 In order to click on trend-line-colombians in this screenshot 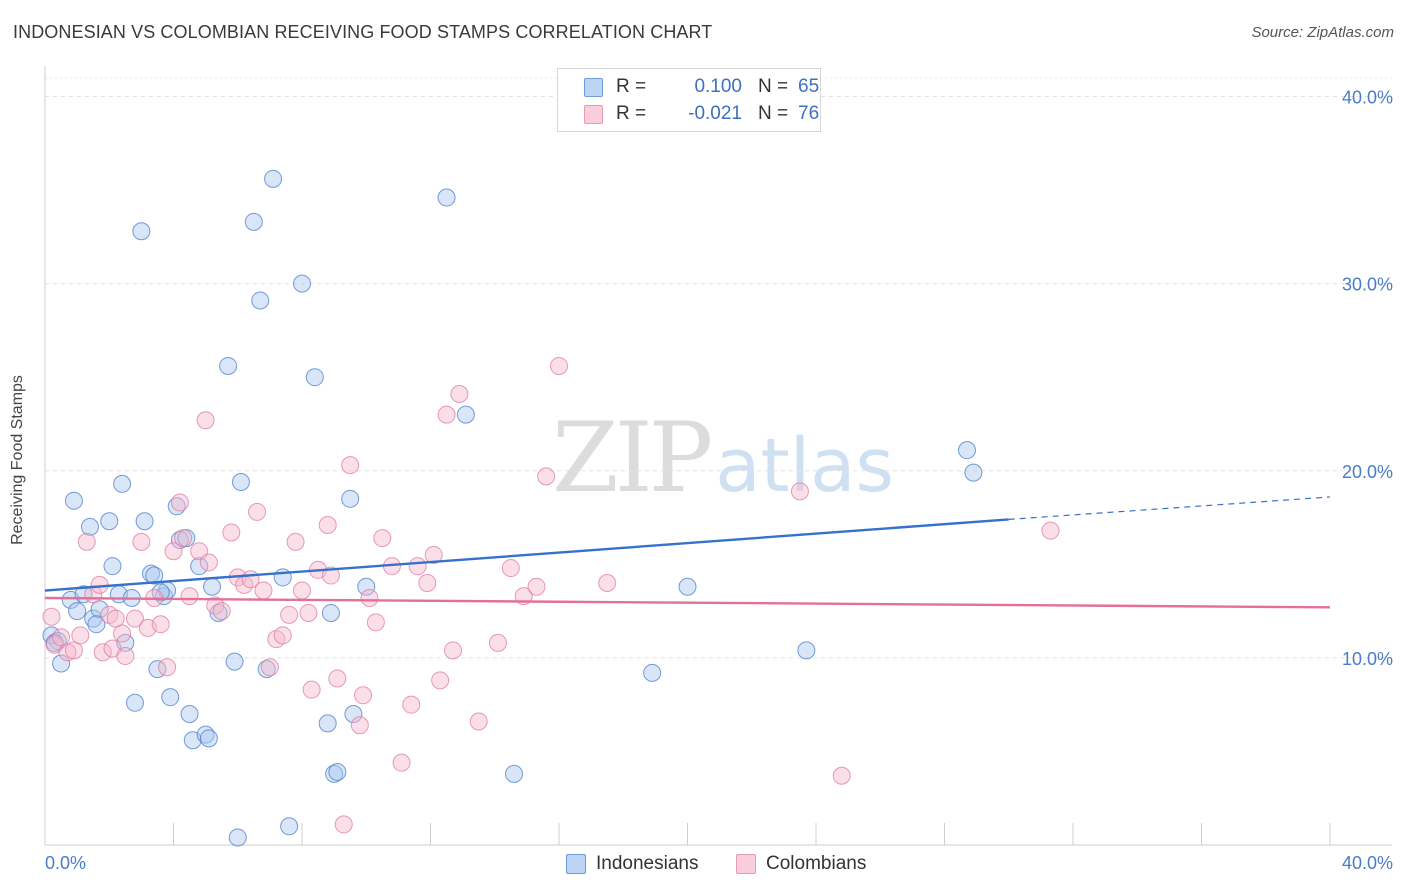, I will do `click(687, 602)`.